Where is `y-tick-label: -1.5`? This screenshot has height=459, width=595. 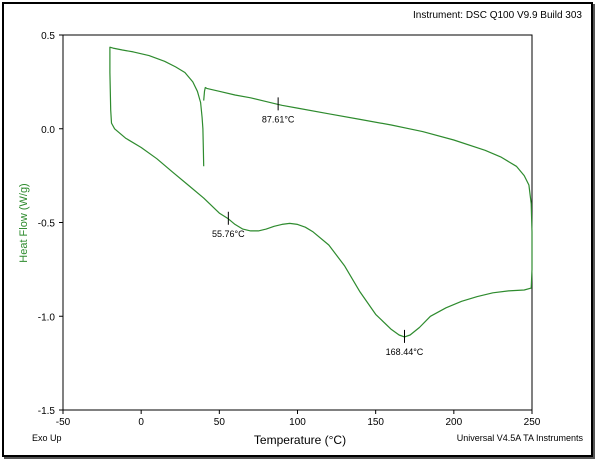
y-tick-label: -1.5 is located at coordinates (47, 411).